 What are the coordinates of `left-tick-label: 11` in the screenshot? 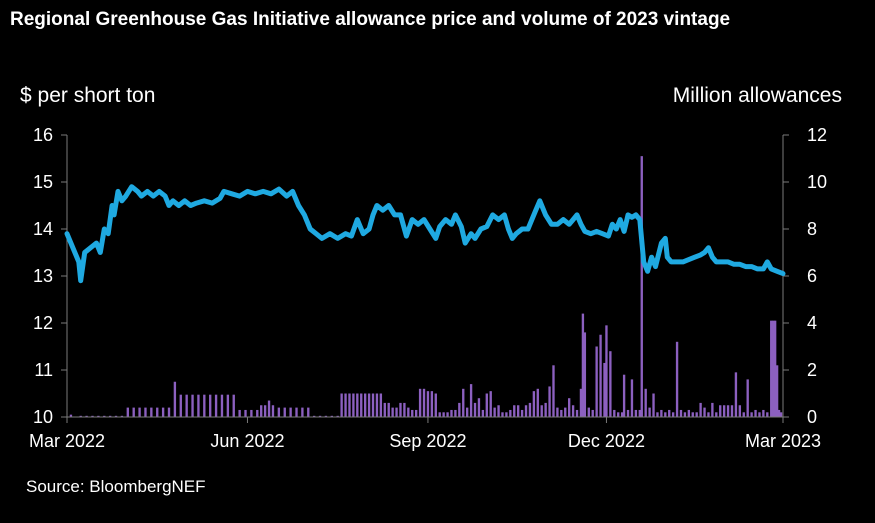 It's located at (43, 370).